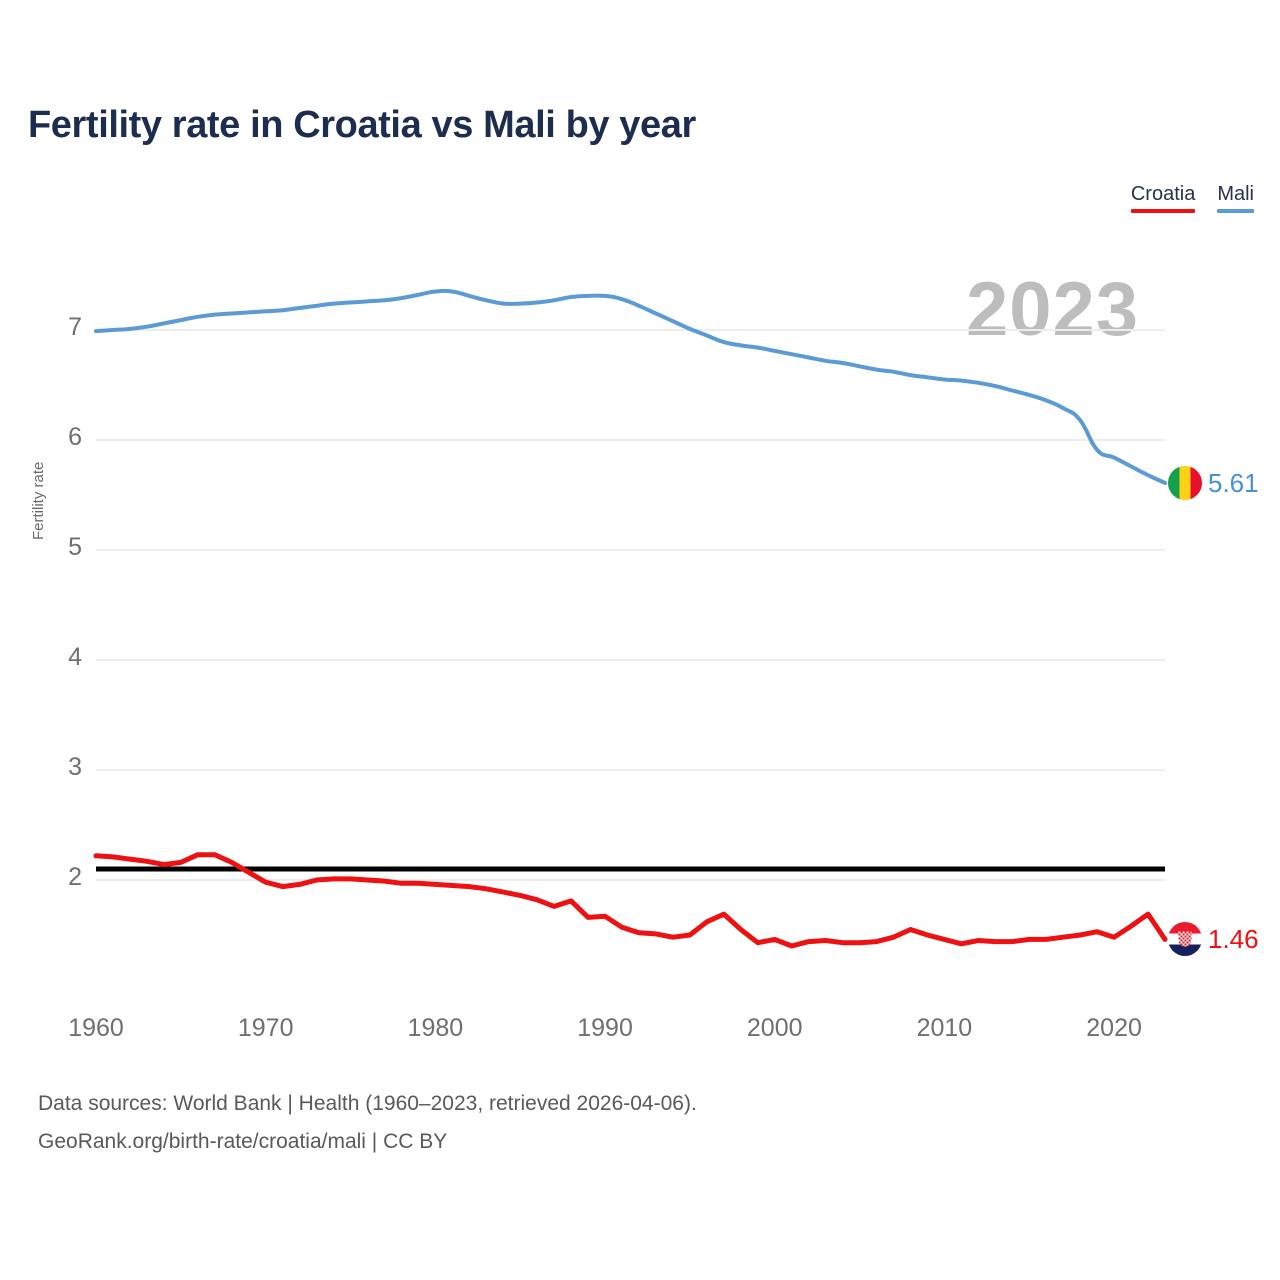  I want to click on legend-label-croatia: Croatia, so click(1163, 194).